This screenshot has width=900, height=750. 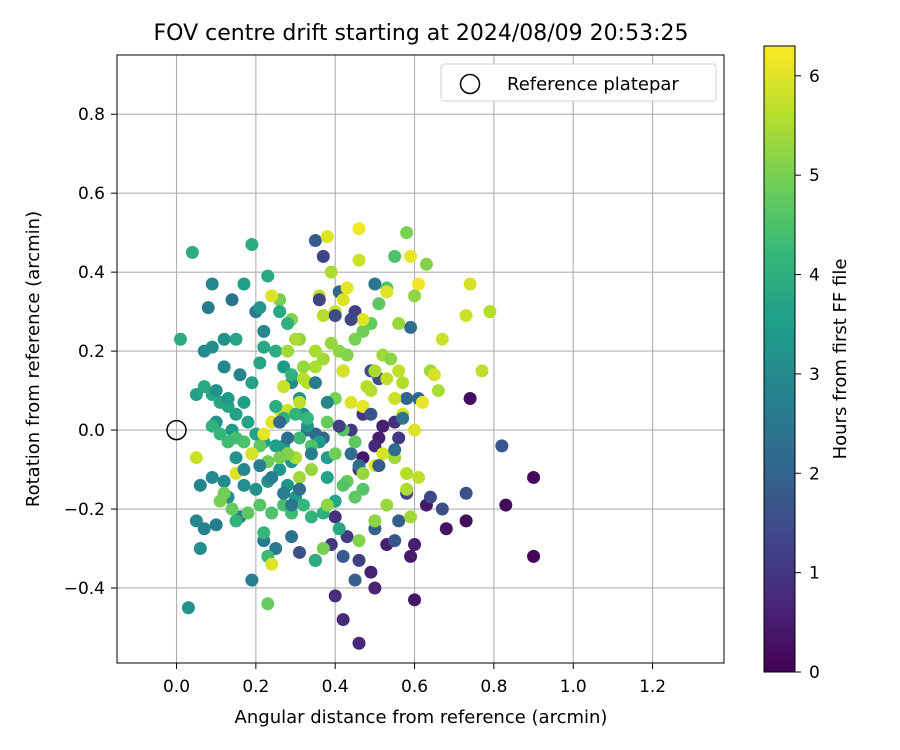 I want to click on x-tick-label: 0.0, so click(x=176, y=687).